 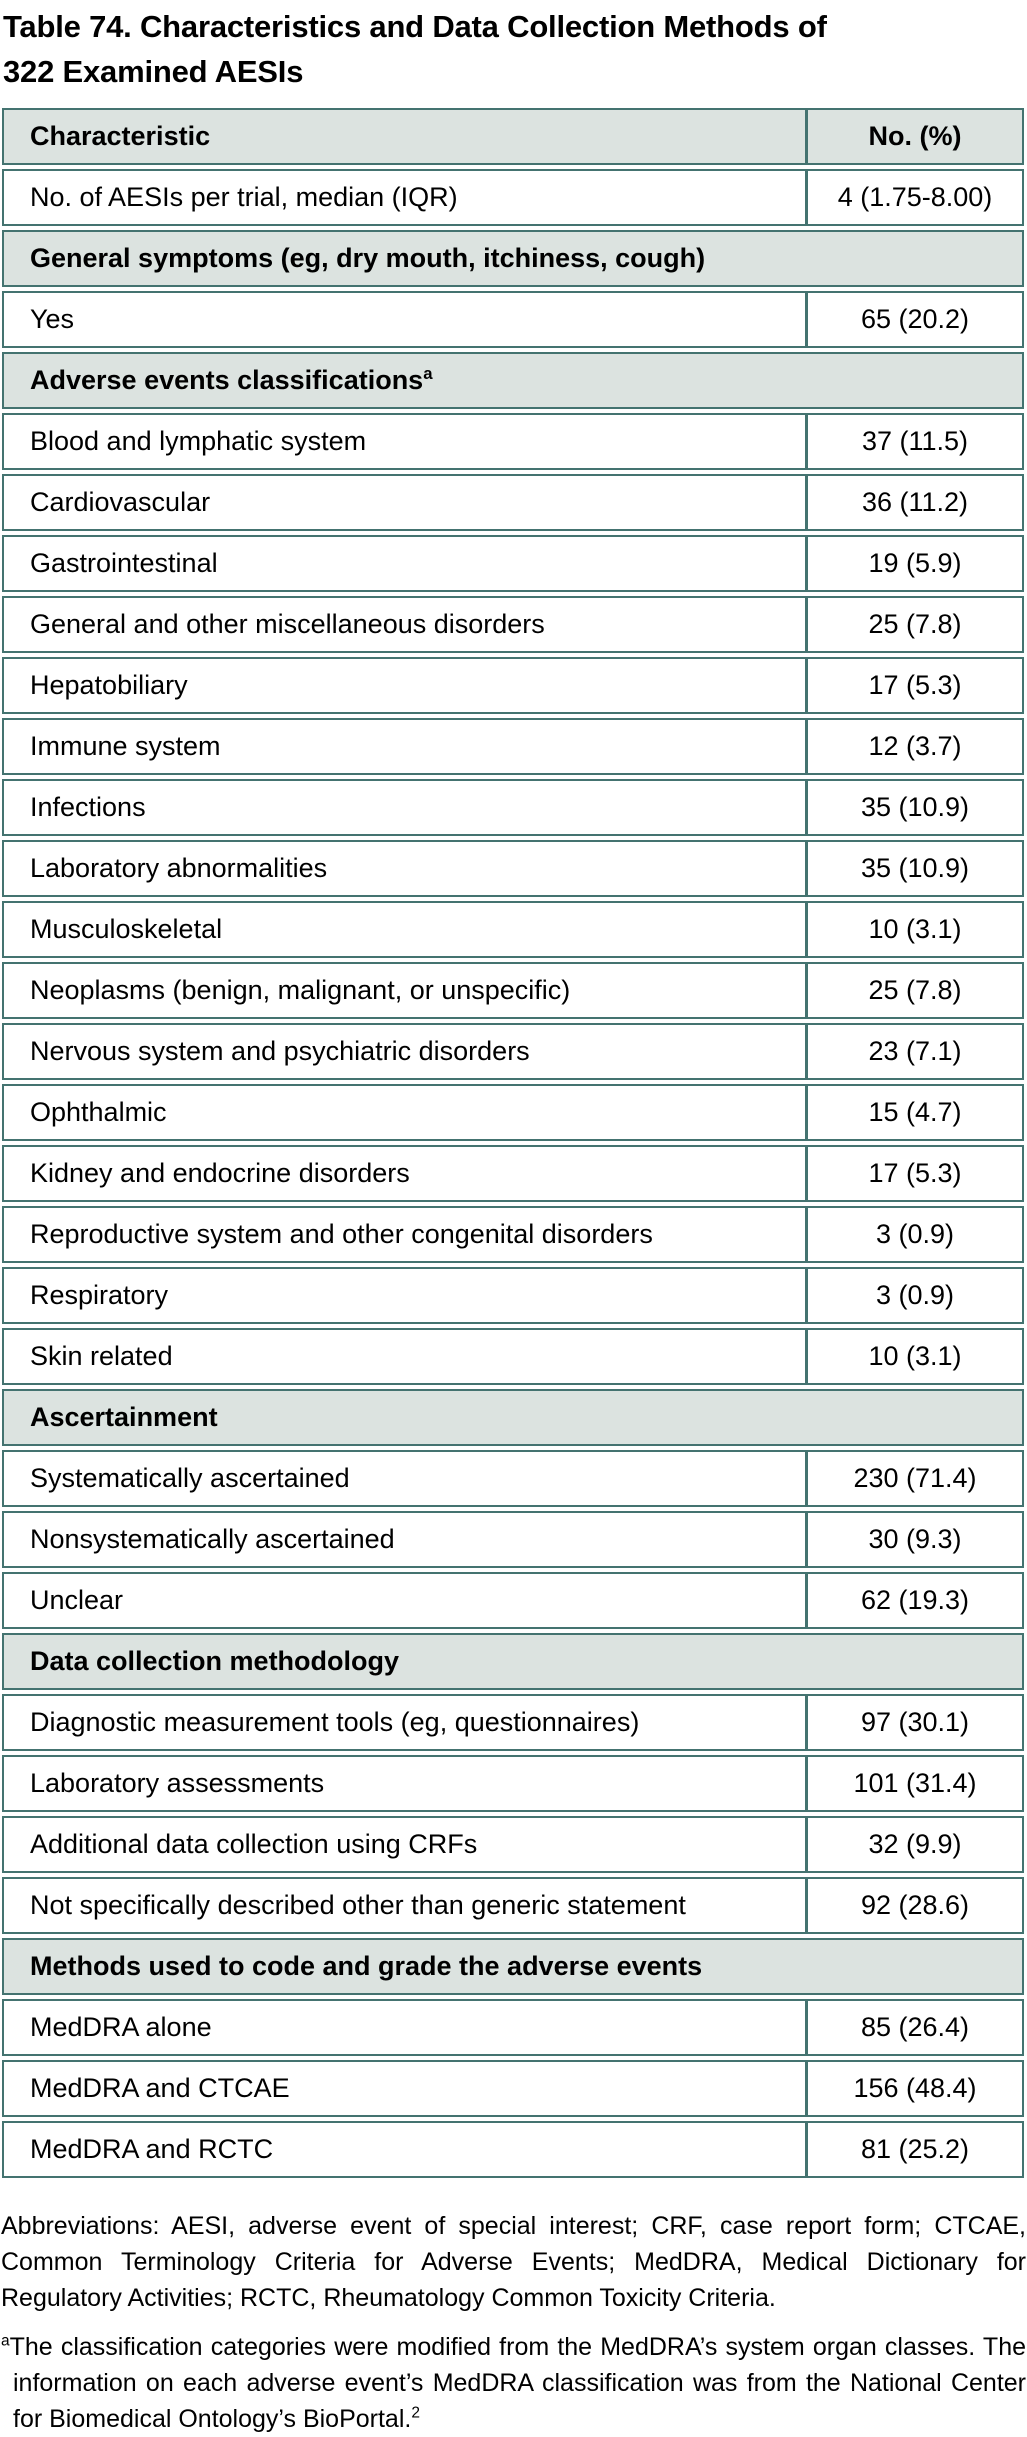 What do you see at coordinates (404, 1356) in the screenshot?
I see `characteristic-cell: Skin related` at bounding box center [404, 1356].